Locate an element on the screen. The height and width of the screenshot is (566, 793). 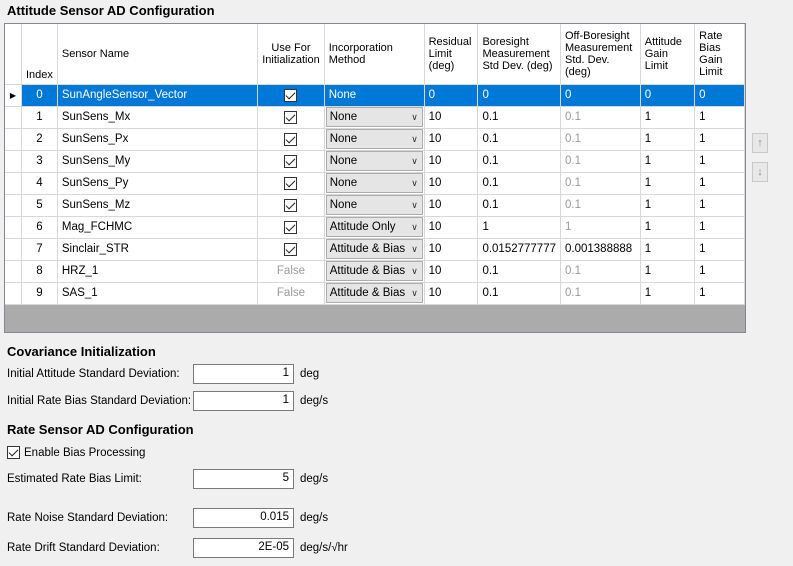
enable-bias-checkbox: Enable Bias Processing is located at coordinates (76, 452).